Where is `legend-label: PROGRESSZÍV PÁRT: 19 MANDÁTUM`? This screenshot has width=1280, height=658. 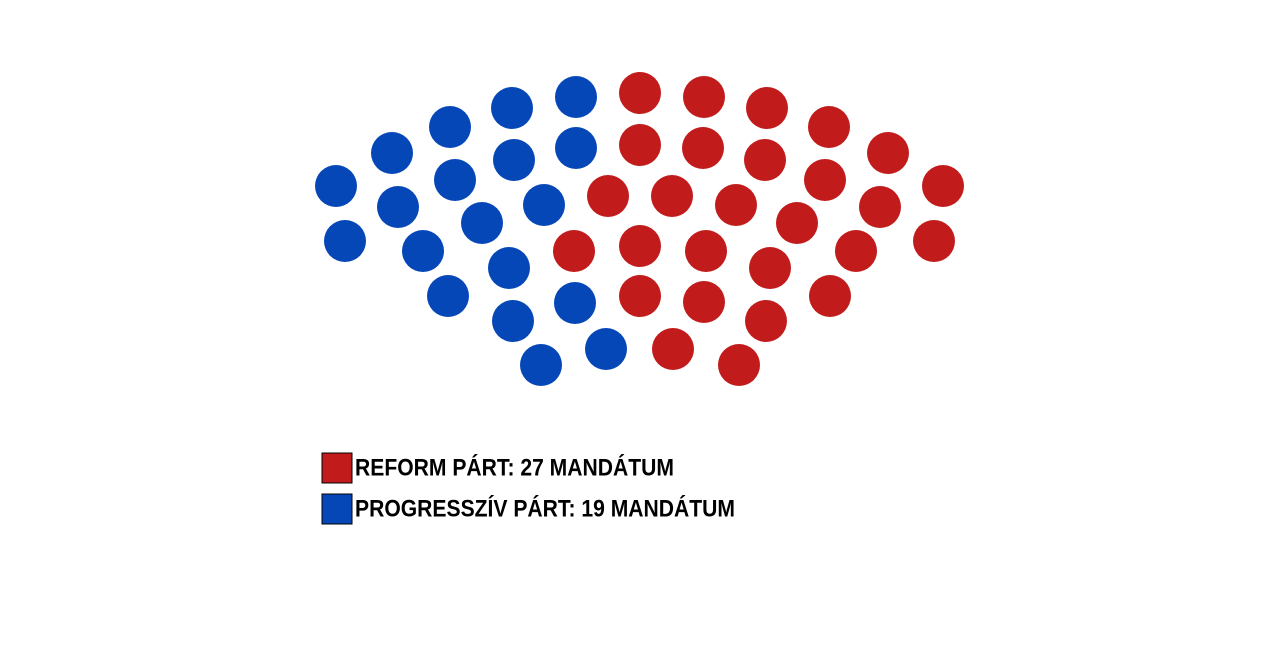 legend-label: PROGRESSZÍV PÁRT: 19 MANDÁTUM is located at coordinates (545, 508).